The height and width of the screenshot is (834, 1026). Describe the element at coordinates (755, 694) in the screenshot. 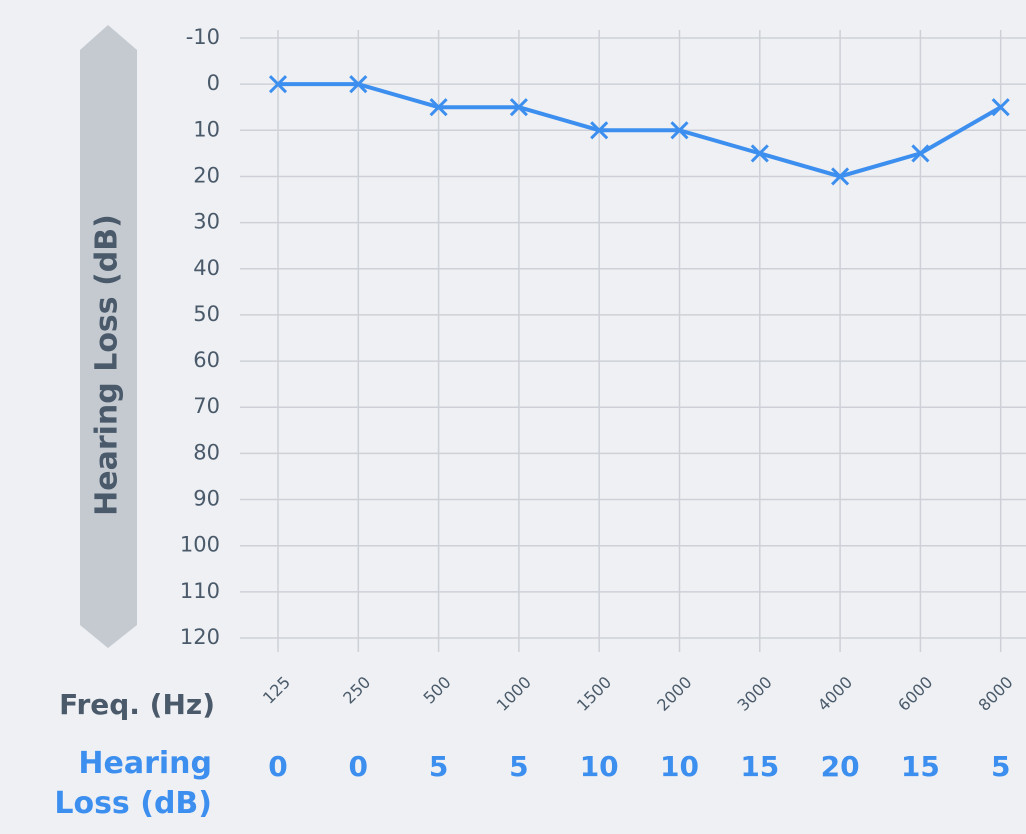

I see `x-tick-label: 3000` at that location.